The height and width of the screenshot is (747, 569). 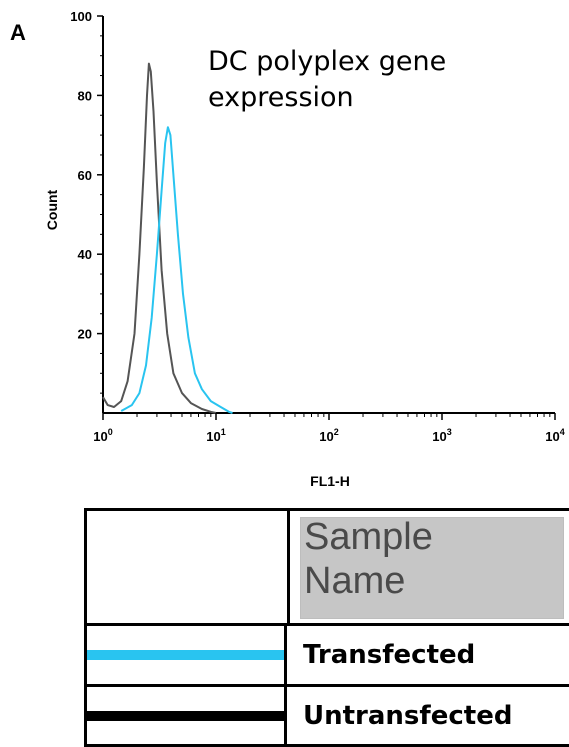 I want to click on legend-swatch-untransfected, so click(x=185, y=715).